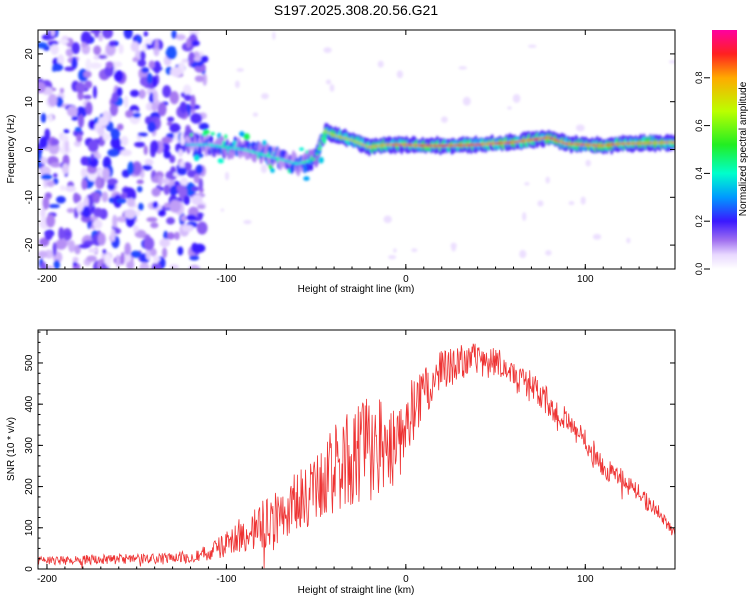  I want to click on x-tick-label: 0, so click(406, 579).